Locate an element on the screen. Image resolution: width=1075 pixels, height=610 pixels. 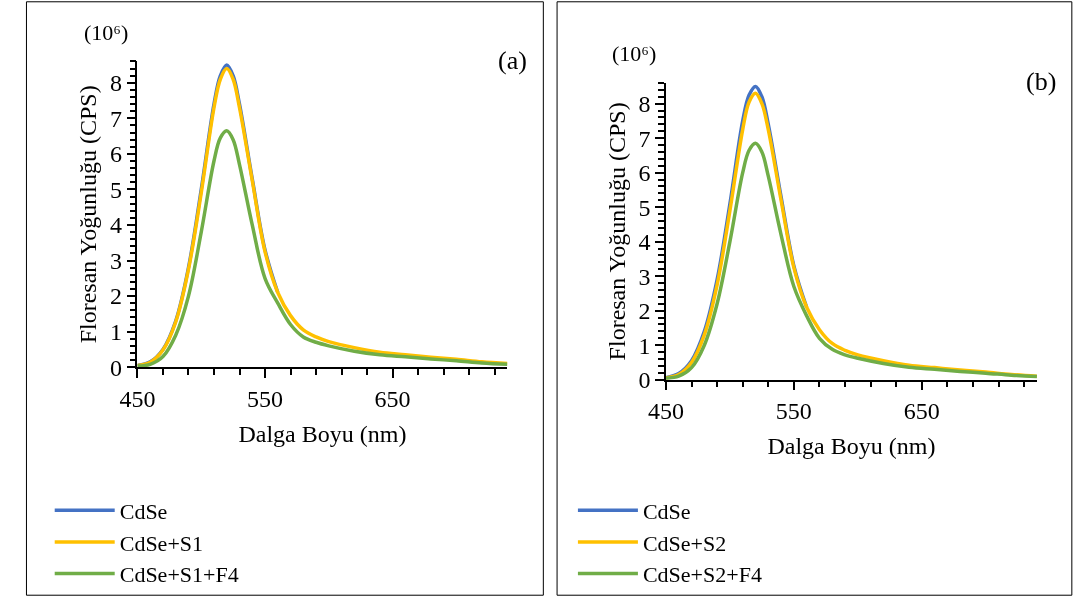
annotation: (a) is located at coordinates (512, 60).